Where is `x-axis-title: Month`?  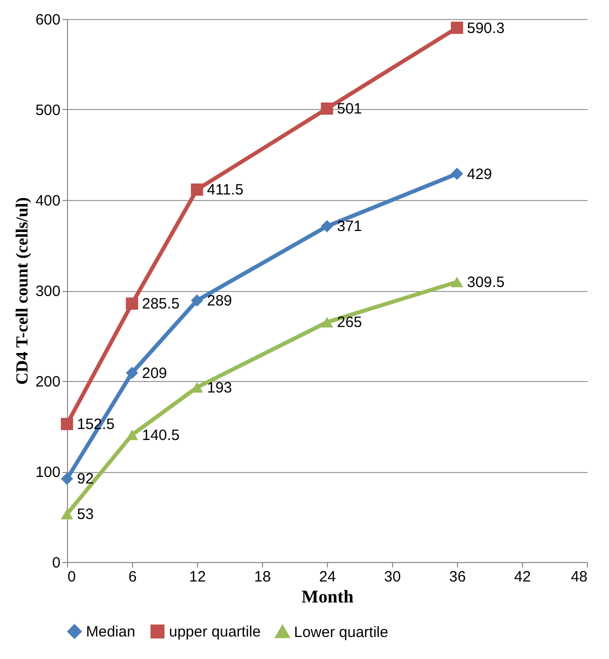 x-axis-title: Month is located at coordinates (327, 596).